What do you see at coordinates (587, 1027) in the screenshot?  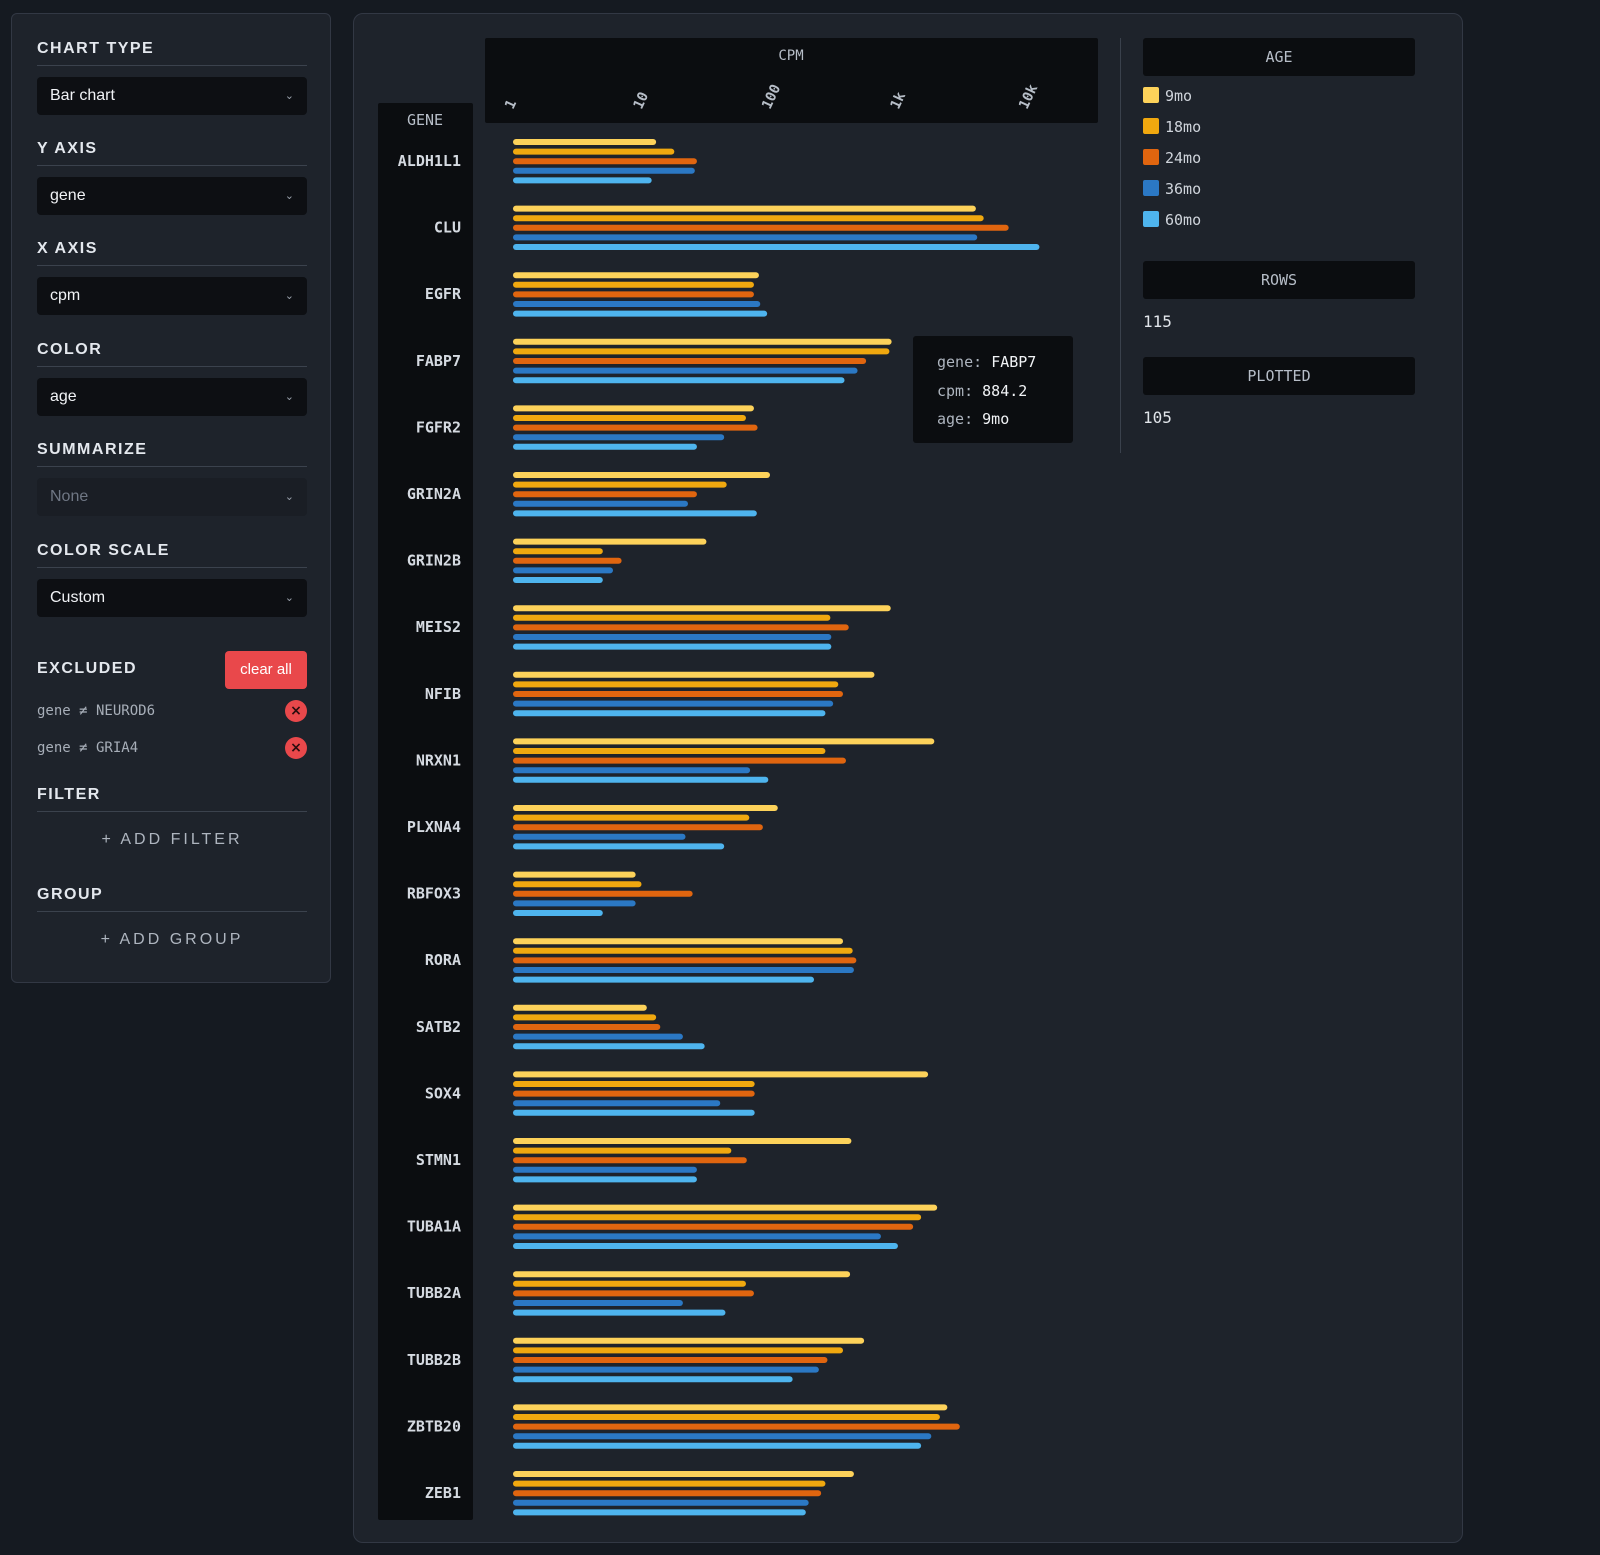 I see `bar-satb2-24mo` at bounding box center [587, 1027].